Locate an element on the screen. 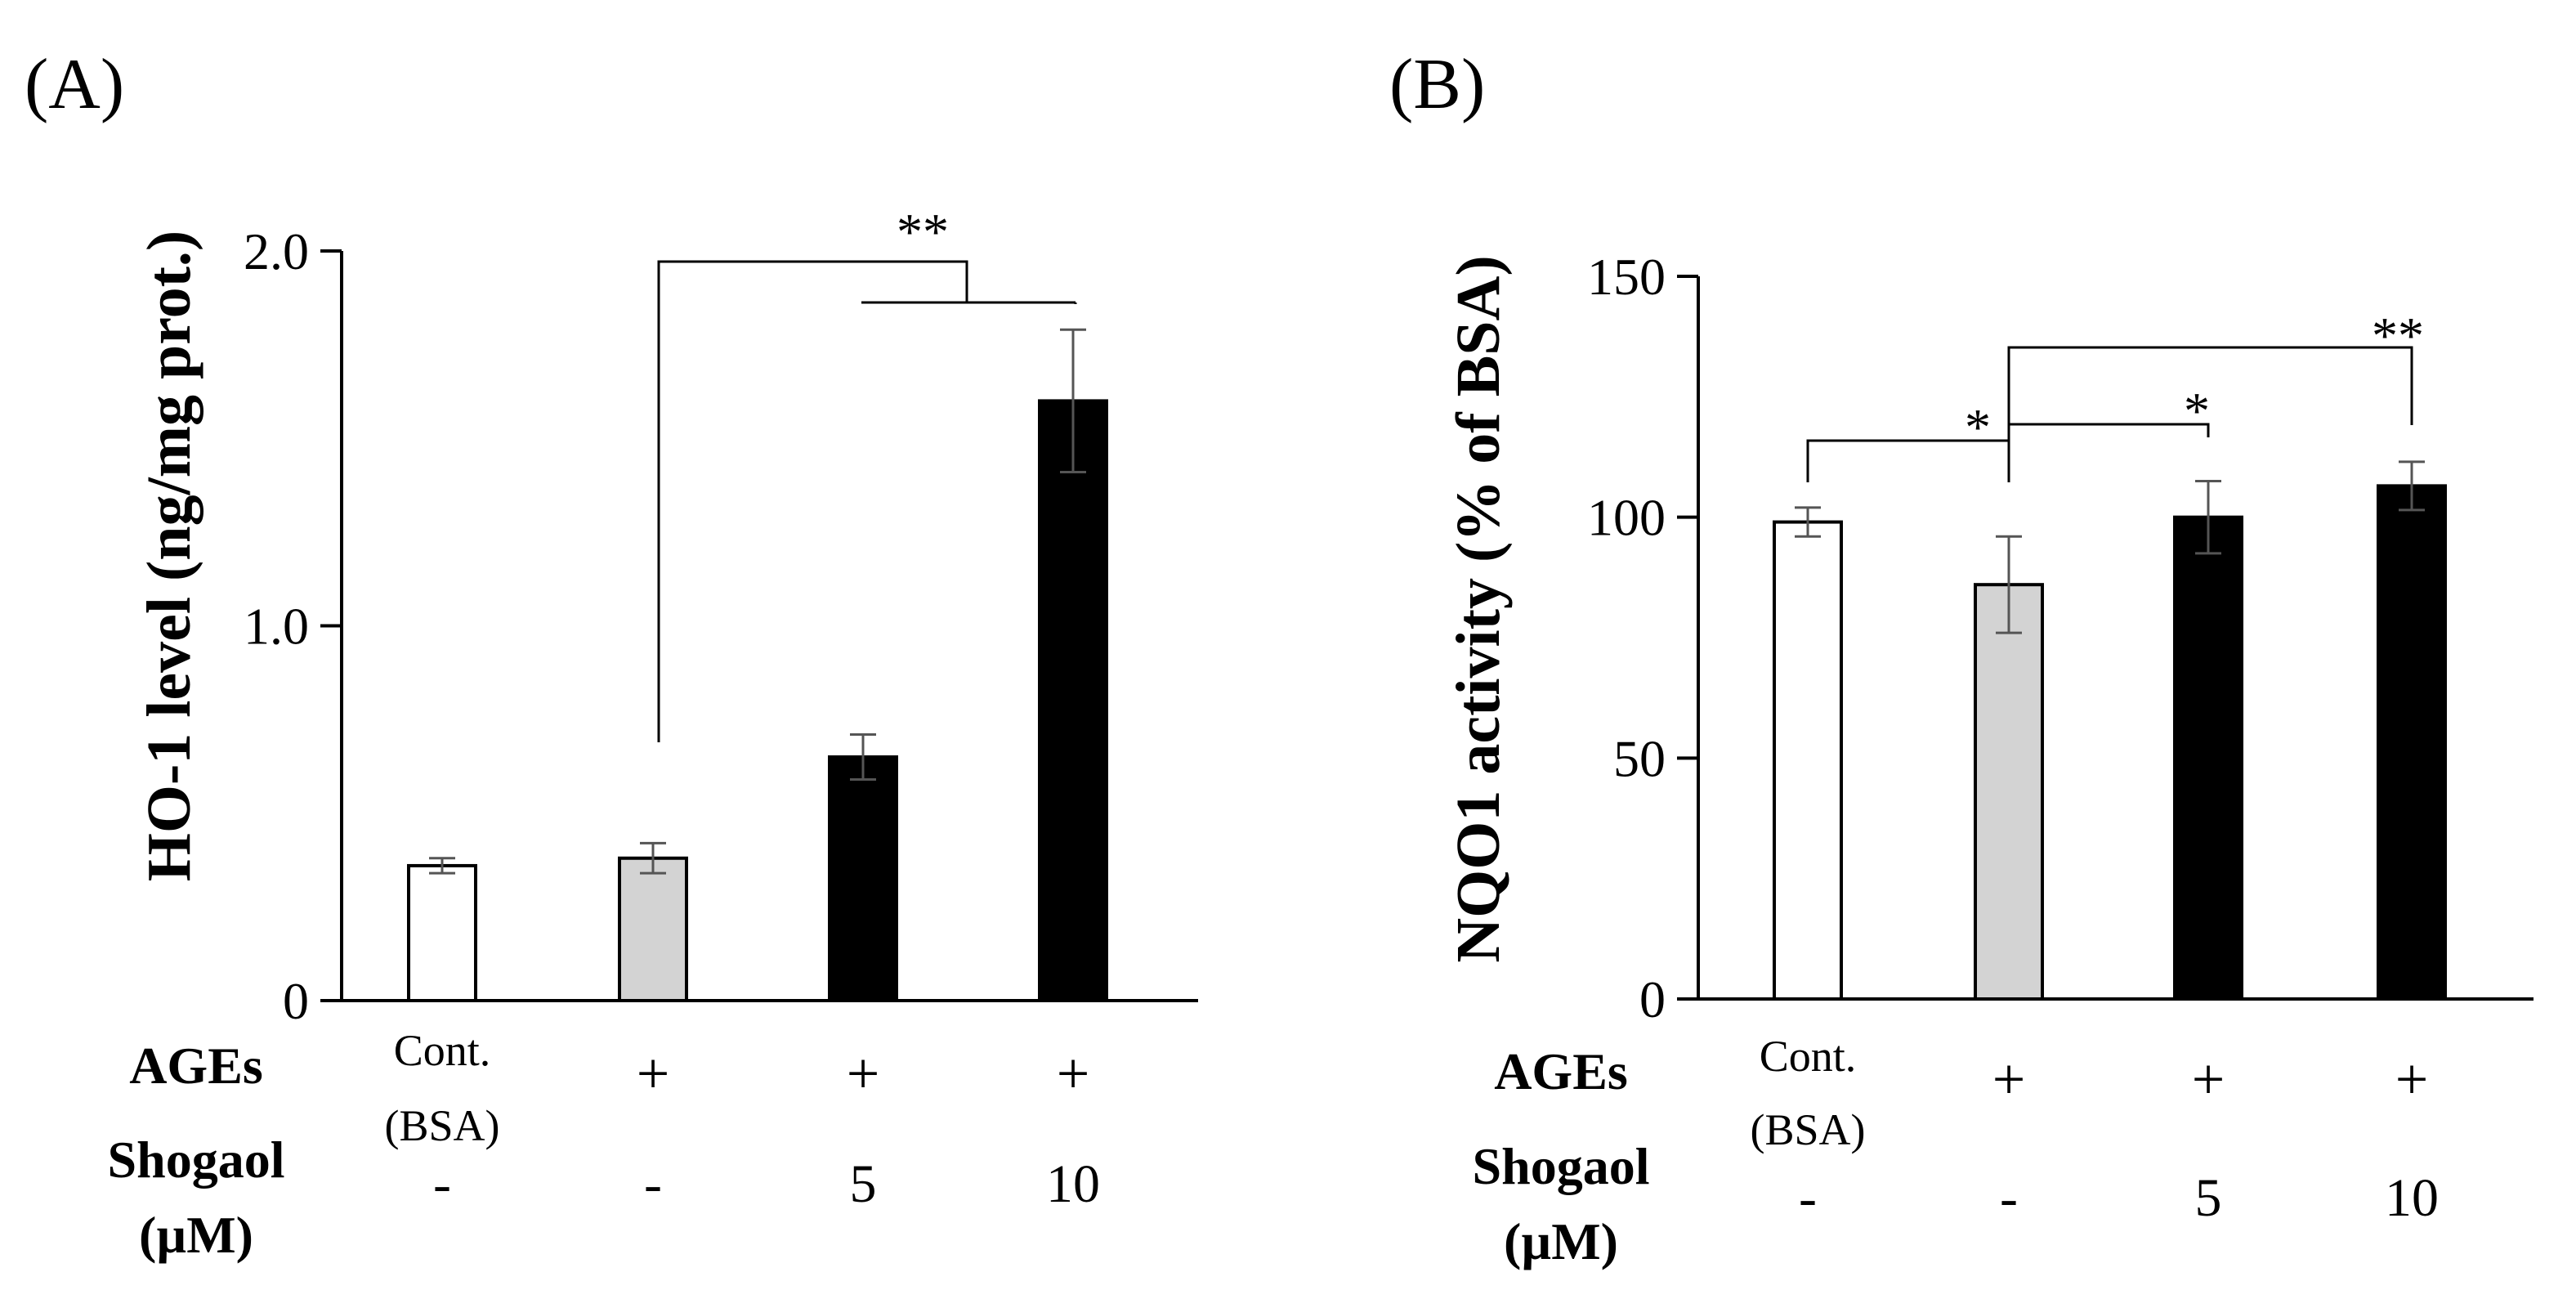 The height and width of the screenshot is (1299, 2576). panel-a-bars is located at coordinates (757, 665).